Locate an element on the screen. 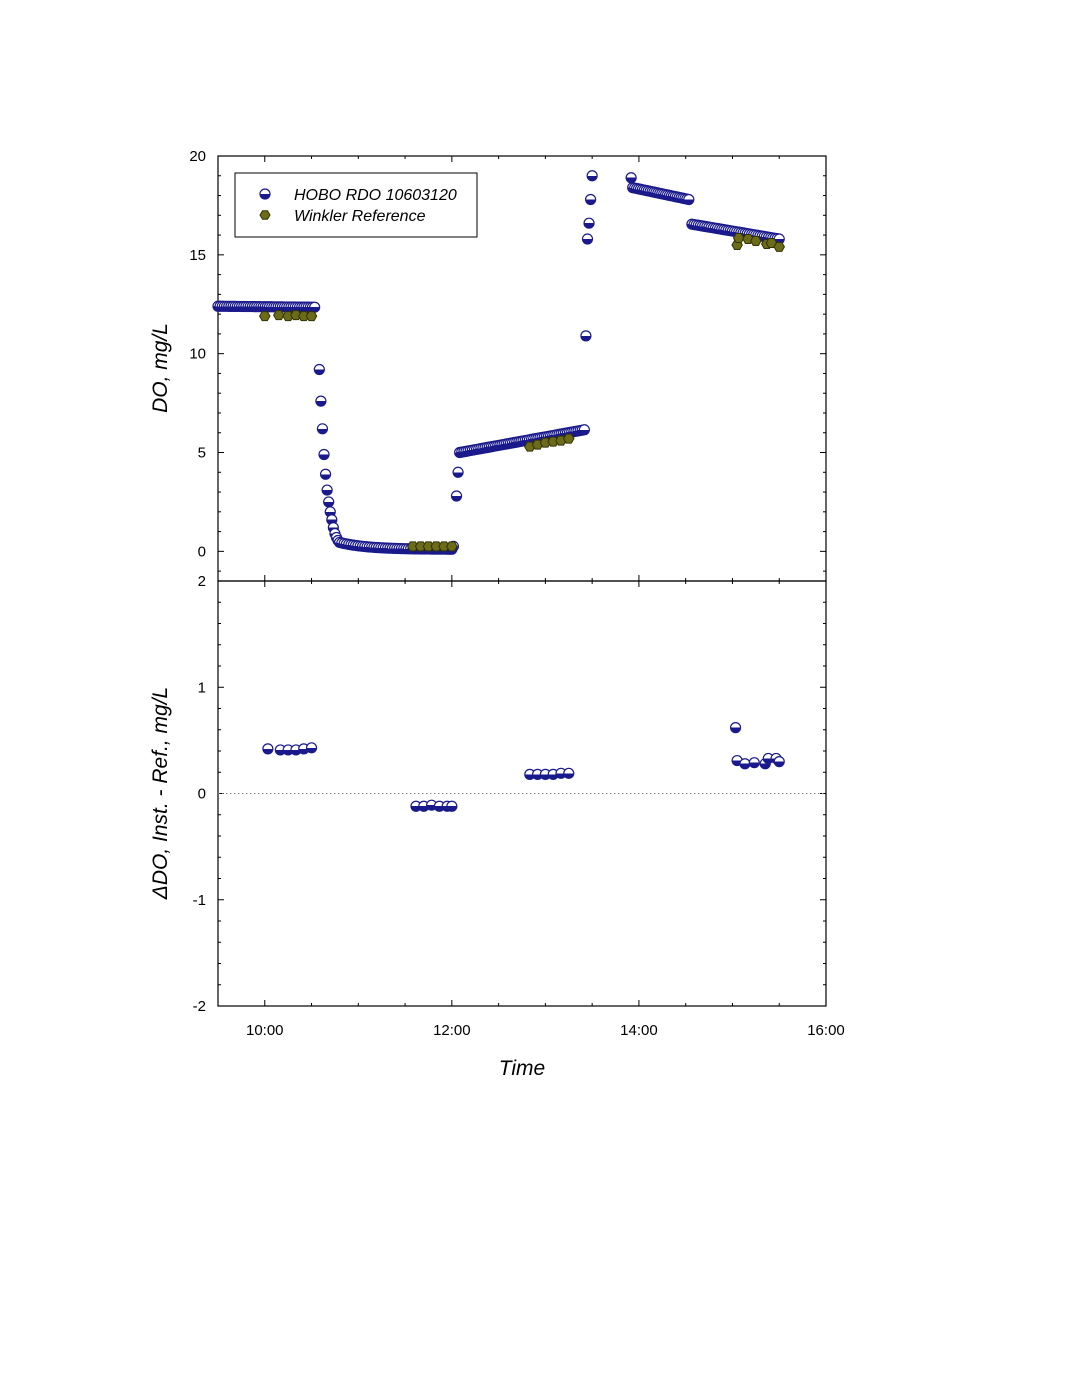  legend-entry-hobo: HOBO RDO 10603120 is located at coordinates (375, 195).